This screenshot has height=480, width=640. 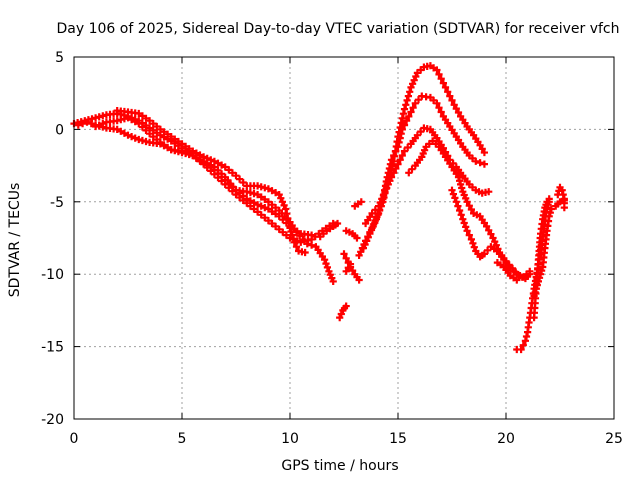 What do you see at coordinates (15, 240) in the screenshot?
I see `y-axis-label: SDTVAR / TECUs` at bounding box center [15, 240].